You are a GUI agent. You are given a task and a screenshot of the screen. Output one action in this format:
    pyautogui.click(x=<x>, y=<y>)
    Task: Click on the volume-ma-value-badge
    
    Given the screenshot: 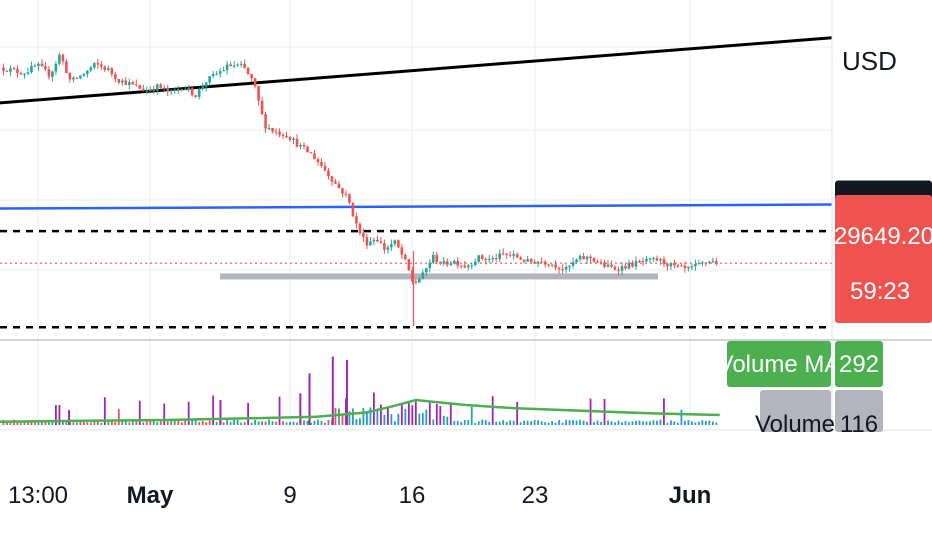 What is the action you would take?
    pyautogui.click(x=859, y=364)
    